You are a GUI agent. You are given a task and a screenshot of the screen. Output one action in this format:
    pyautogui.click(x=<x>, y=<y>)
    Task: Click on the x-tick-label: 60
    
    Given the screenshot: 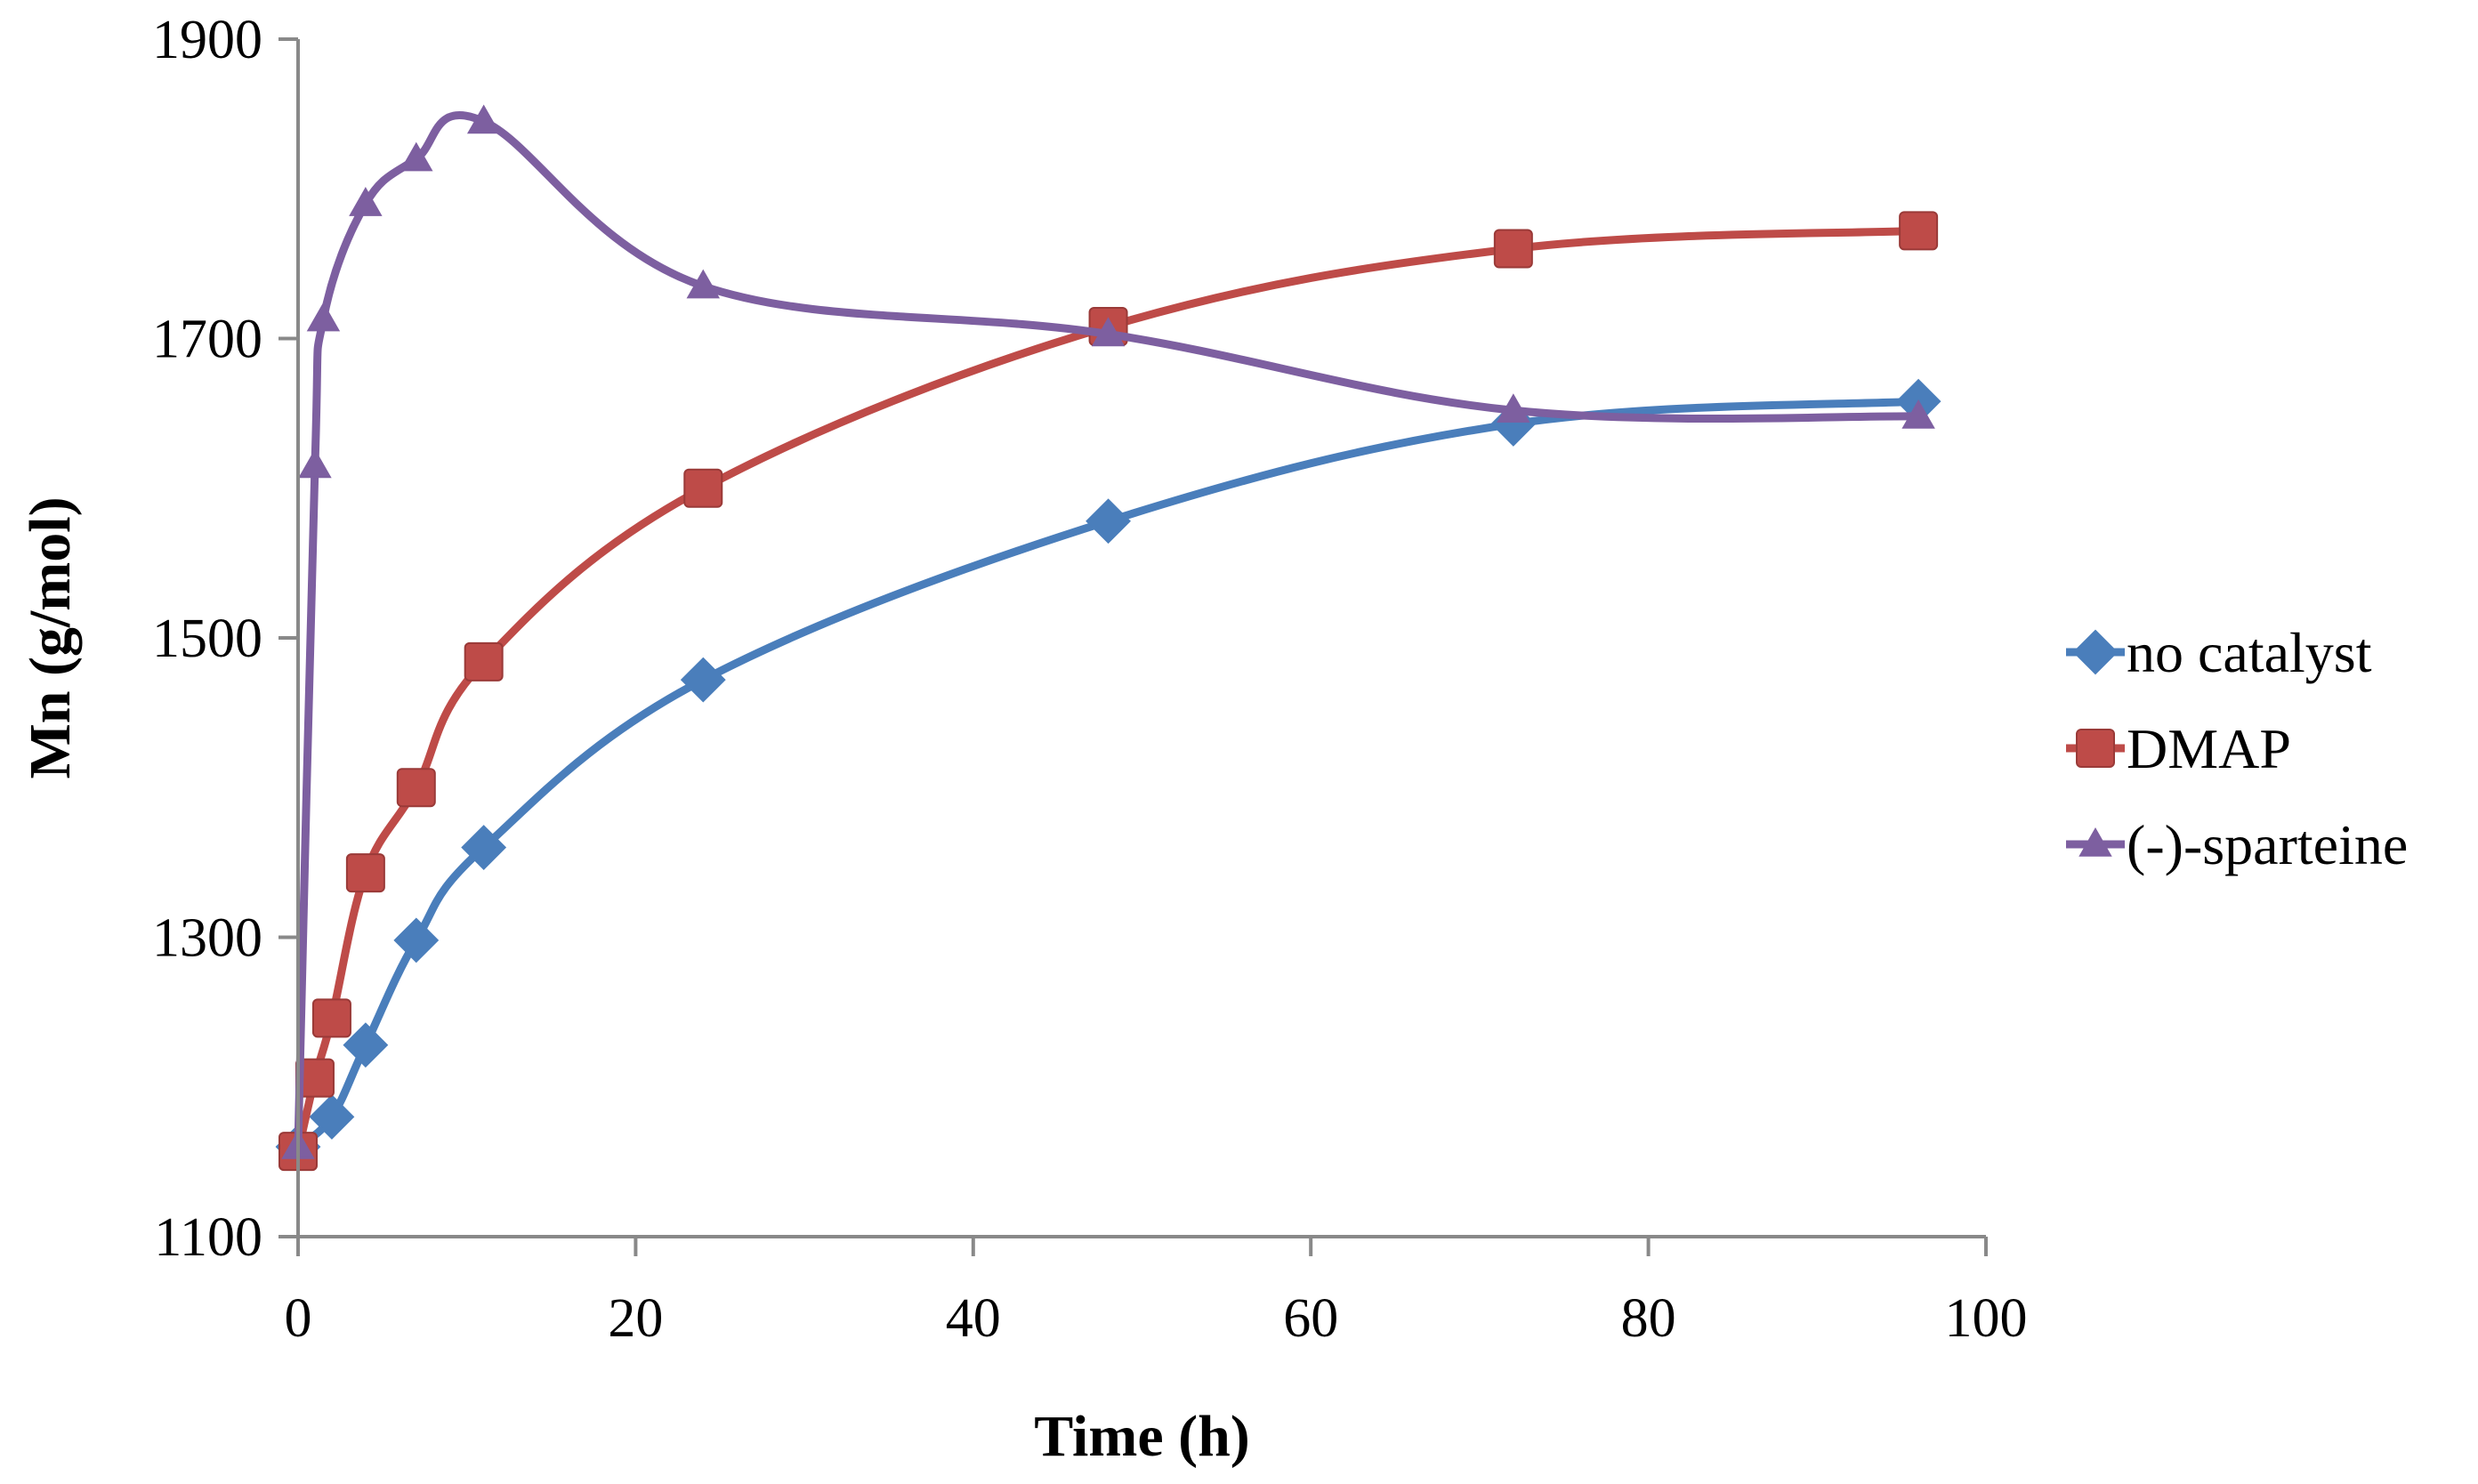 What is the action you would take?
    pyautogui.click(x=1311, y=1318)
    